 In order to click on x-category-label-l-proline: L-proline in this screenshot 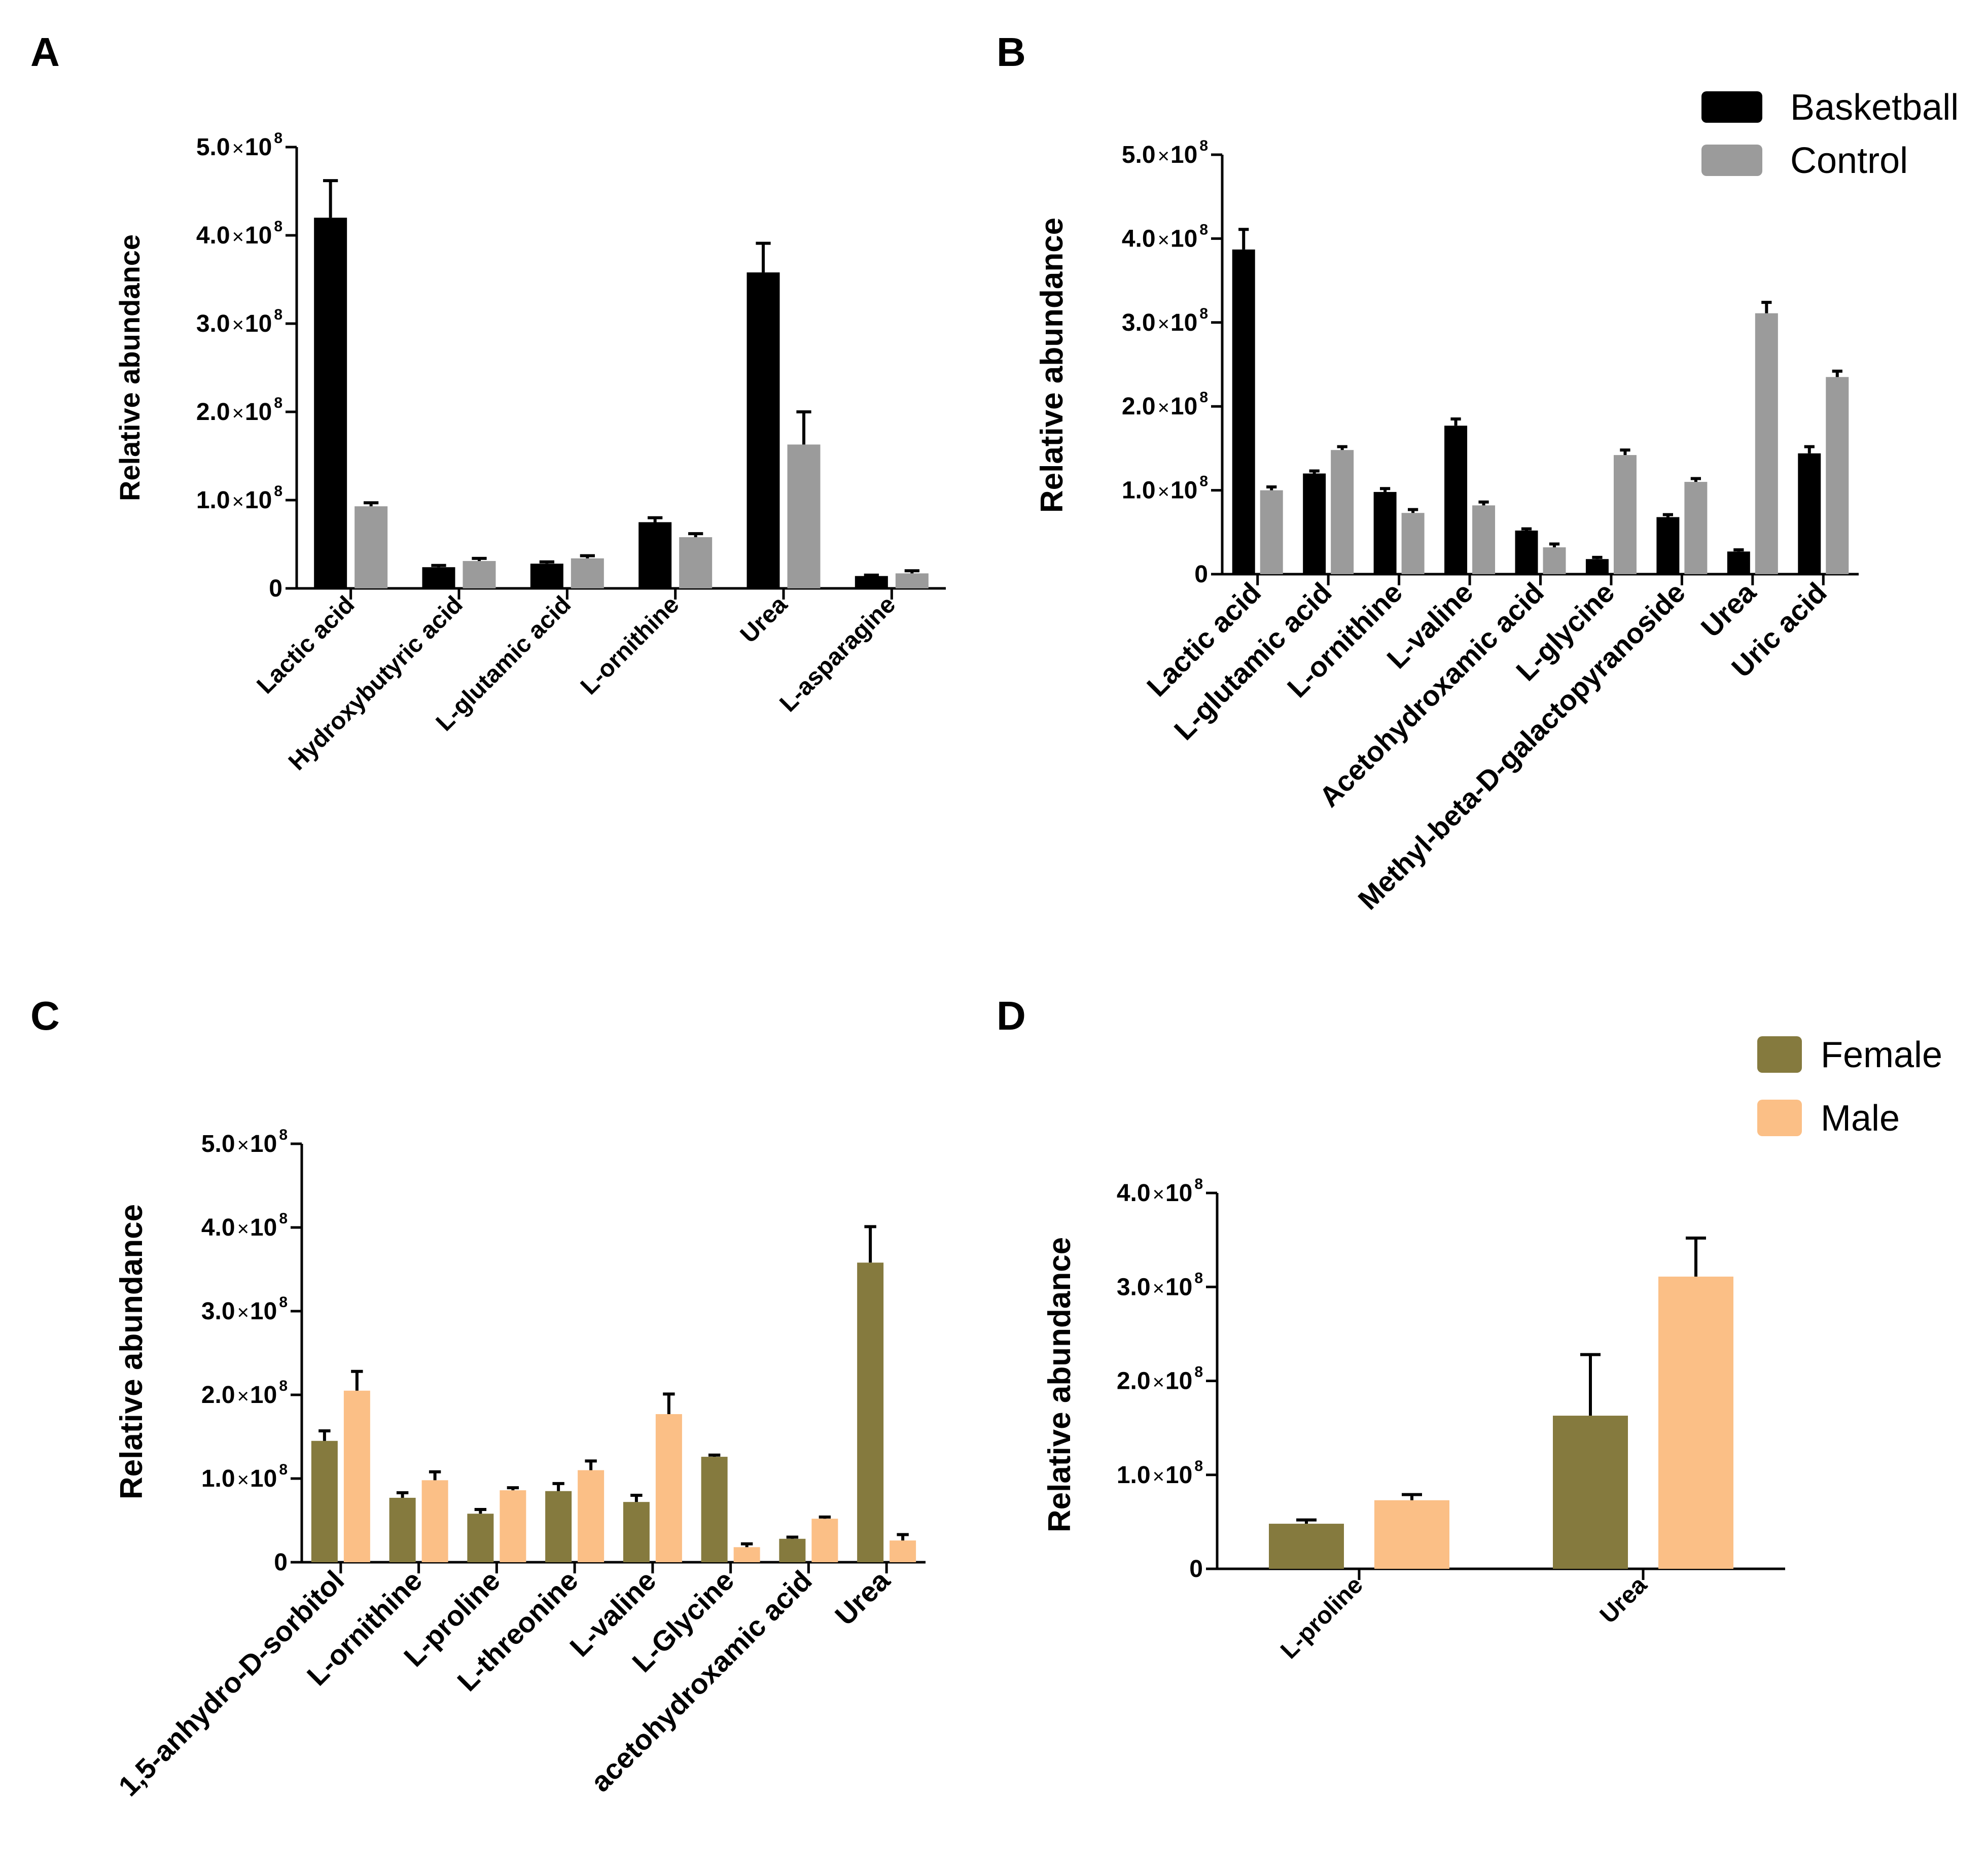, I will do `click(1321, 1617)`.